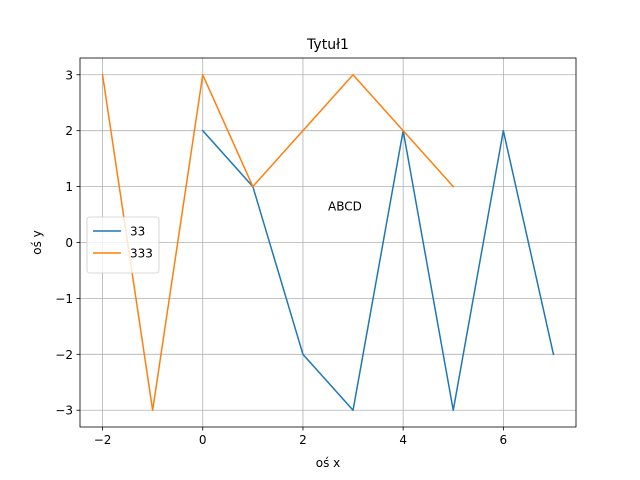  What do you see at coordinates (69, 243) in the screenshot?
I see `y-tick-label: 0` at bounding box center [69, 243].